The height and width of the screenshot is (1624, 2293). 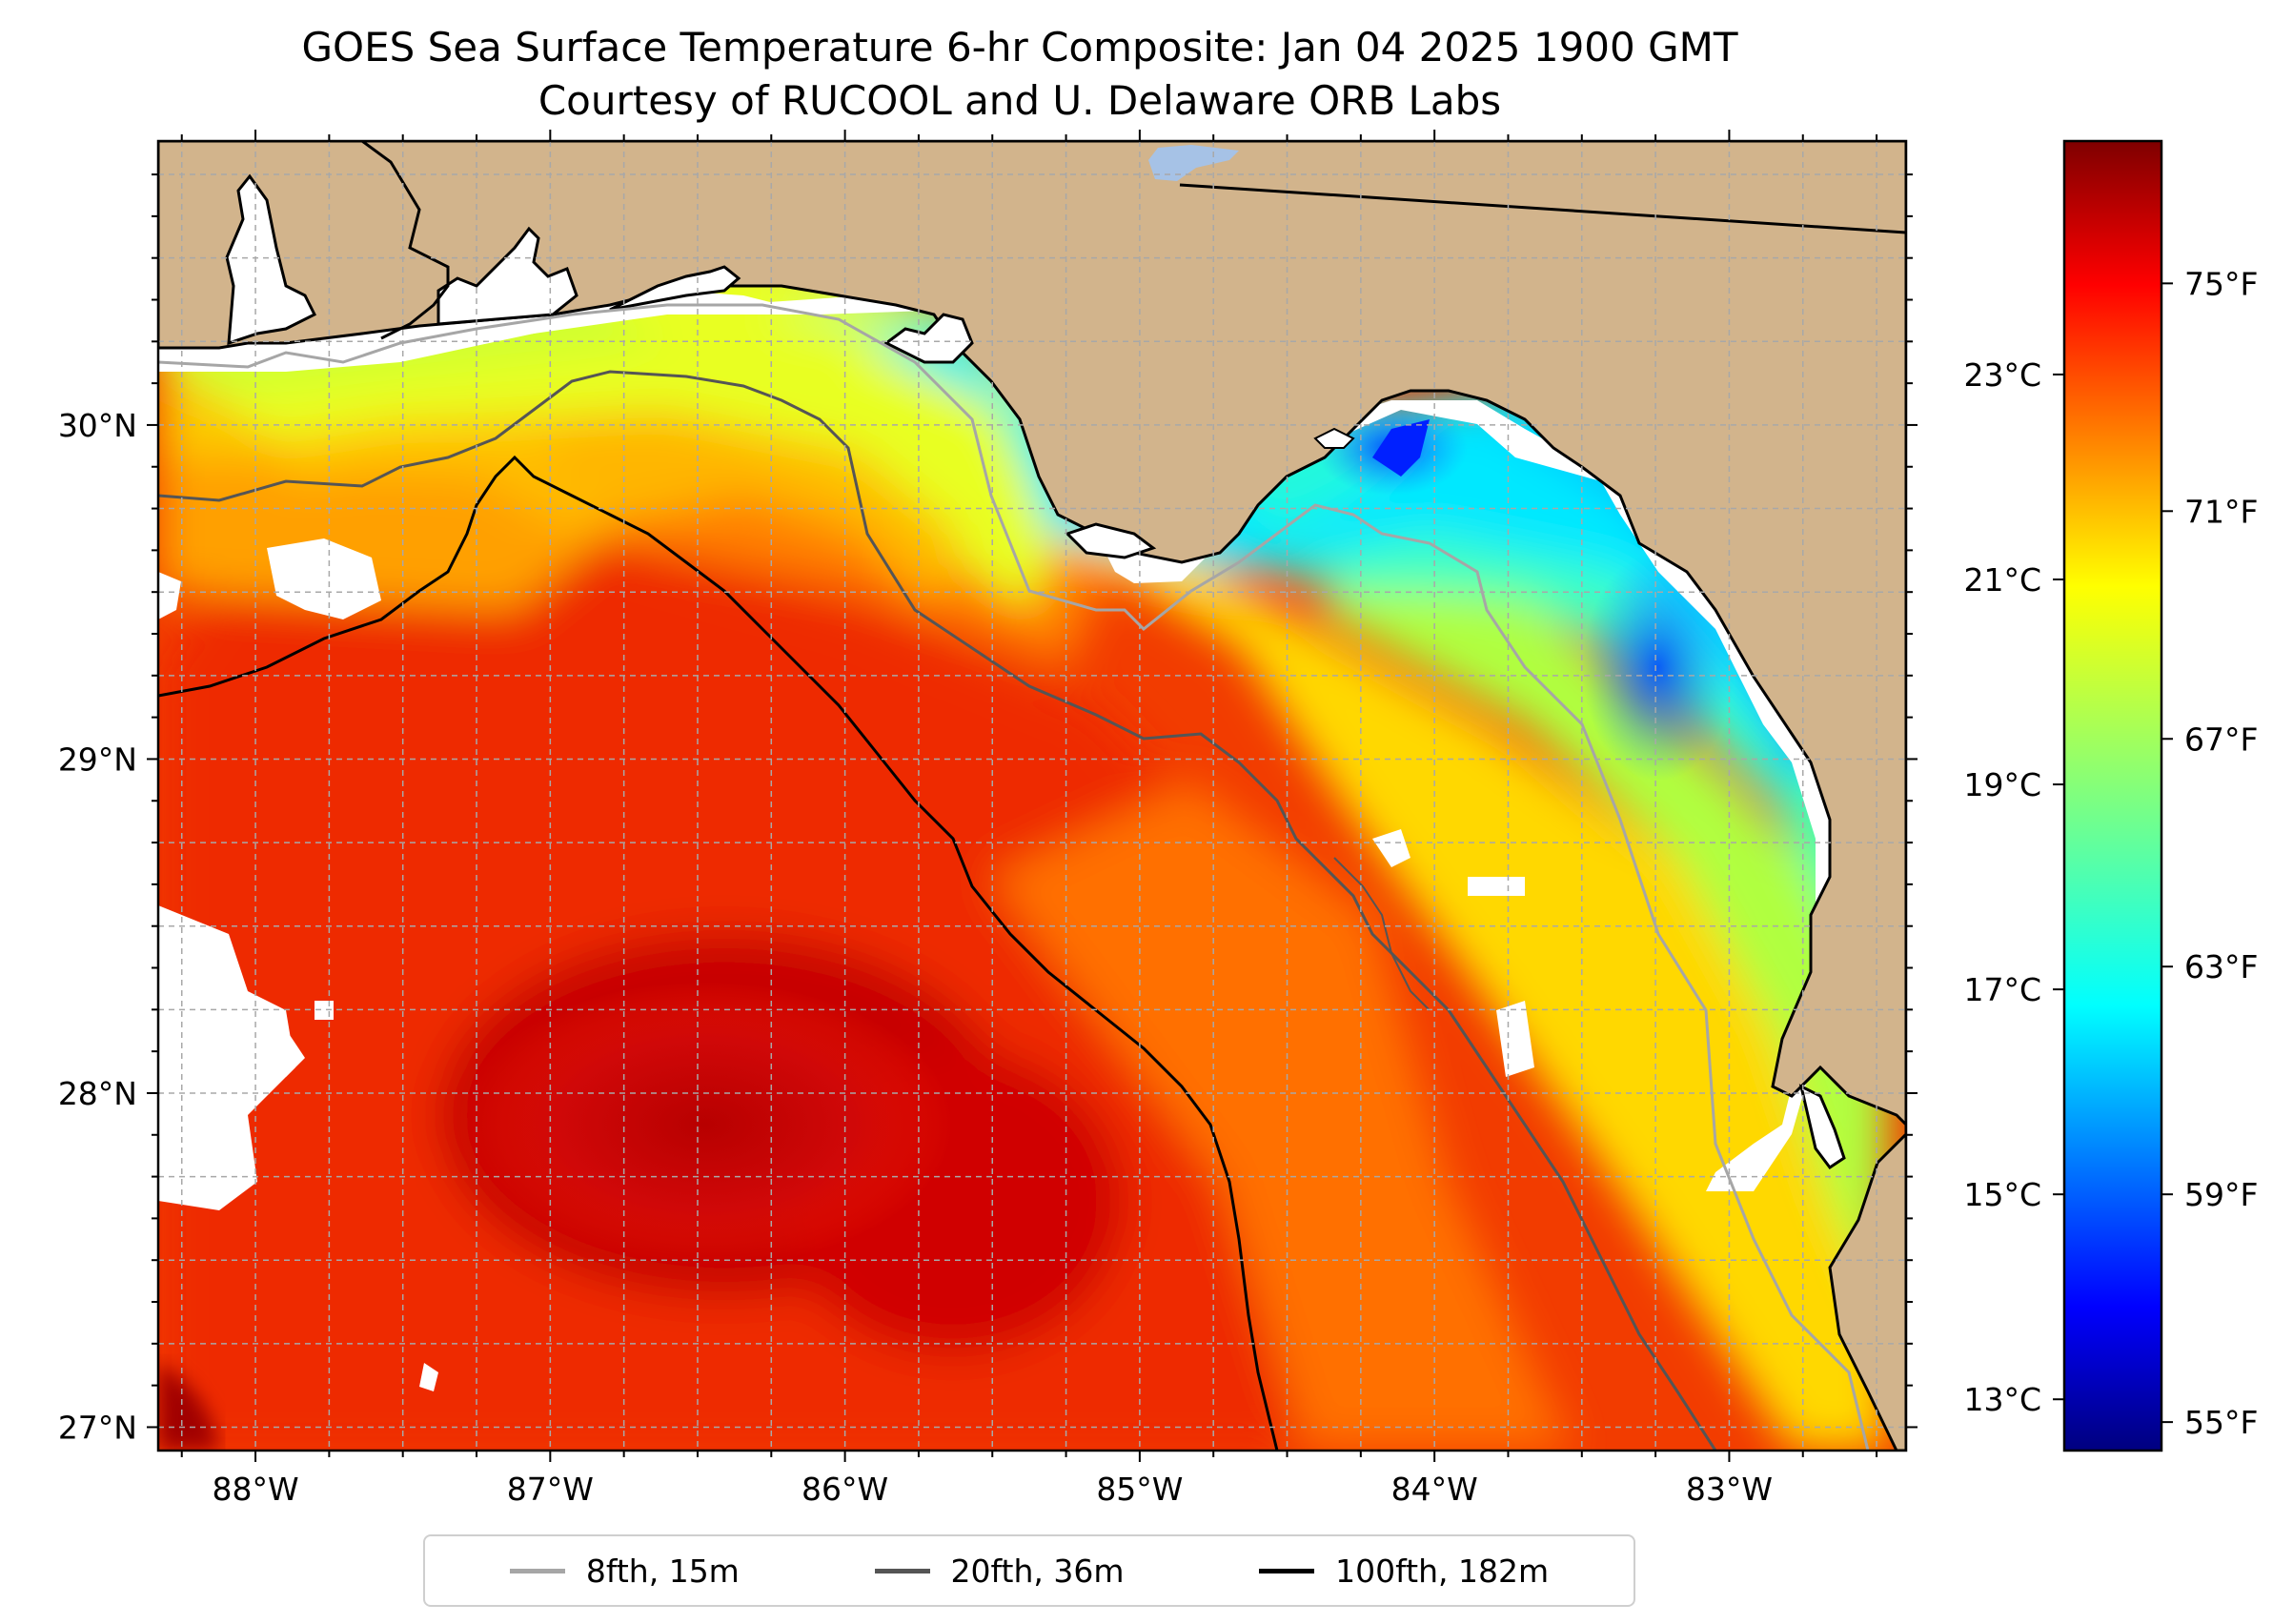 What do you see at coordinates (705, 1125) in the screenshot?
I see `warm-water-core` at bounding box center [705, 1125].